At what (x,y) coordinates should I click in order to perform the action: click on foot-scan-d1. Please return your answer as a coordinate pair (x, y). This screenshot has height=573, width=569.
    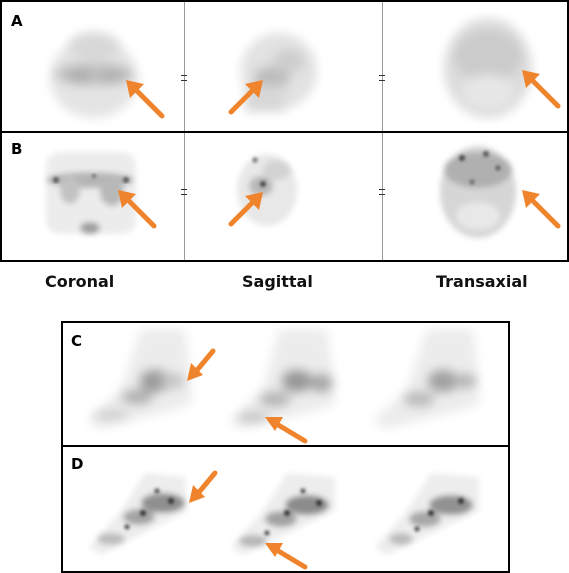
    Looking at the image, I should click on (138, 514).